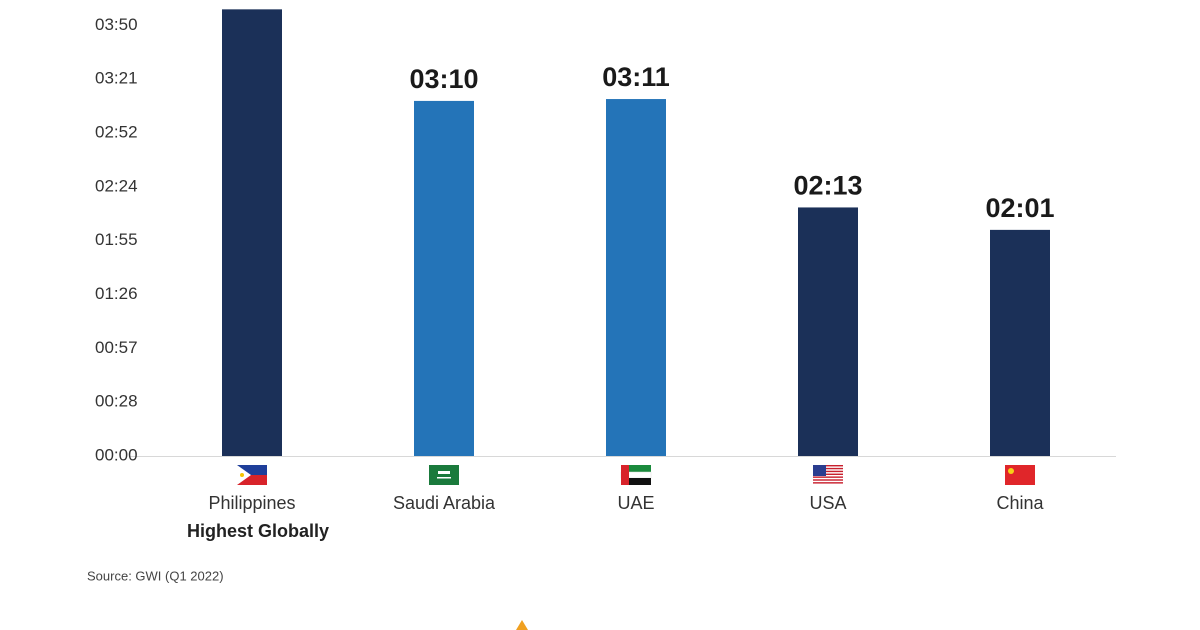 This screenshot has width=1200, height=630. I want to click on y-tick-label: 01:26, so click(116, 293).